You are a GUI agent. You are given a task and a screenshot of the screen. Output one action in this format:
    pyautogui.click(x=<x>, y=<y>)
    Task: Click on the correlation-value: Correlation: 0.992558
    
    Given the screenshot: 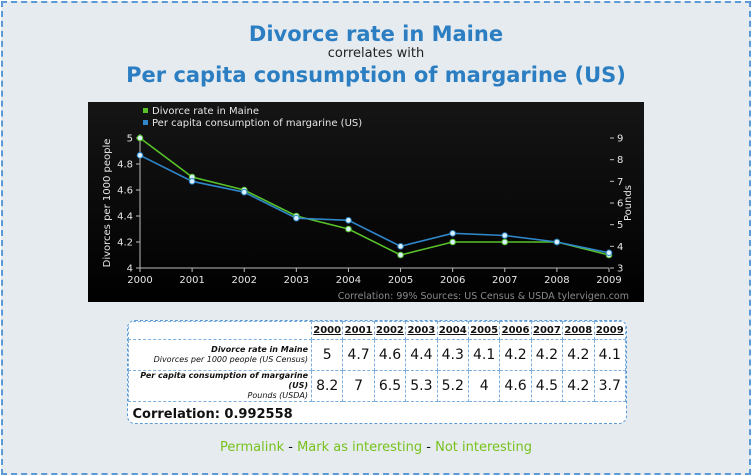 What is the action you would take?
    pyautogui.click(x=212, y=415)
    